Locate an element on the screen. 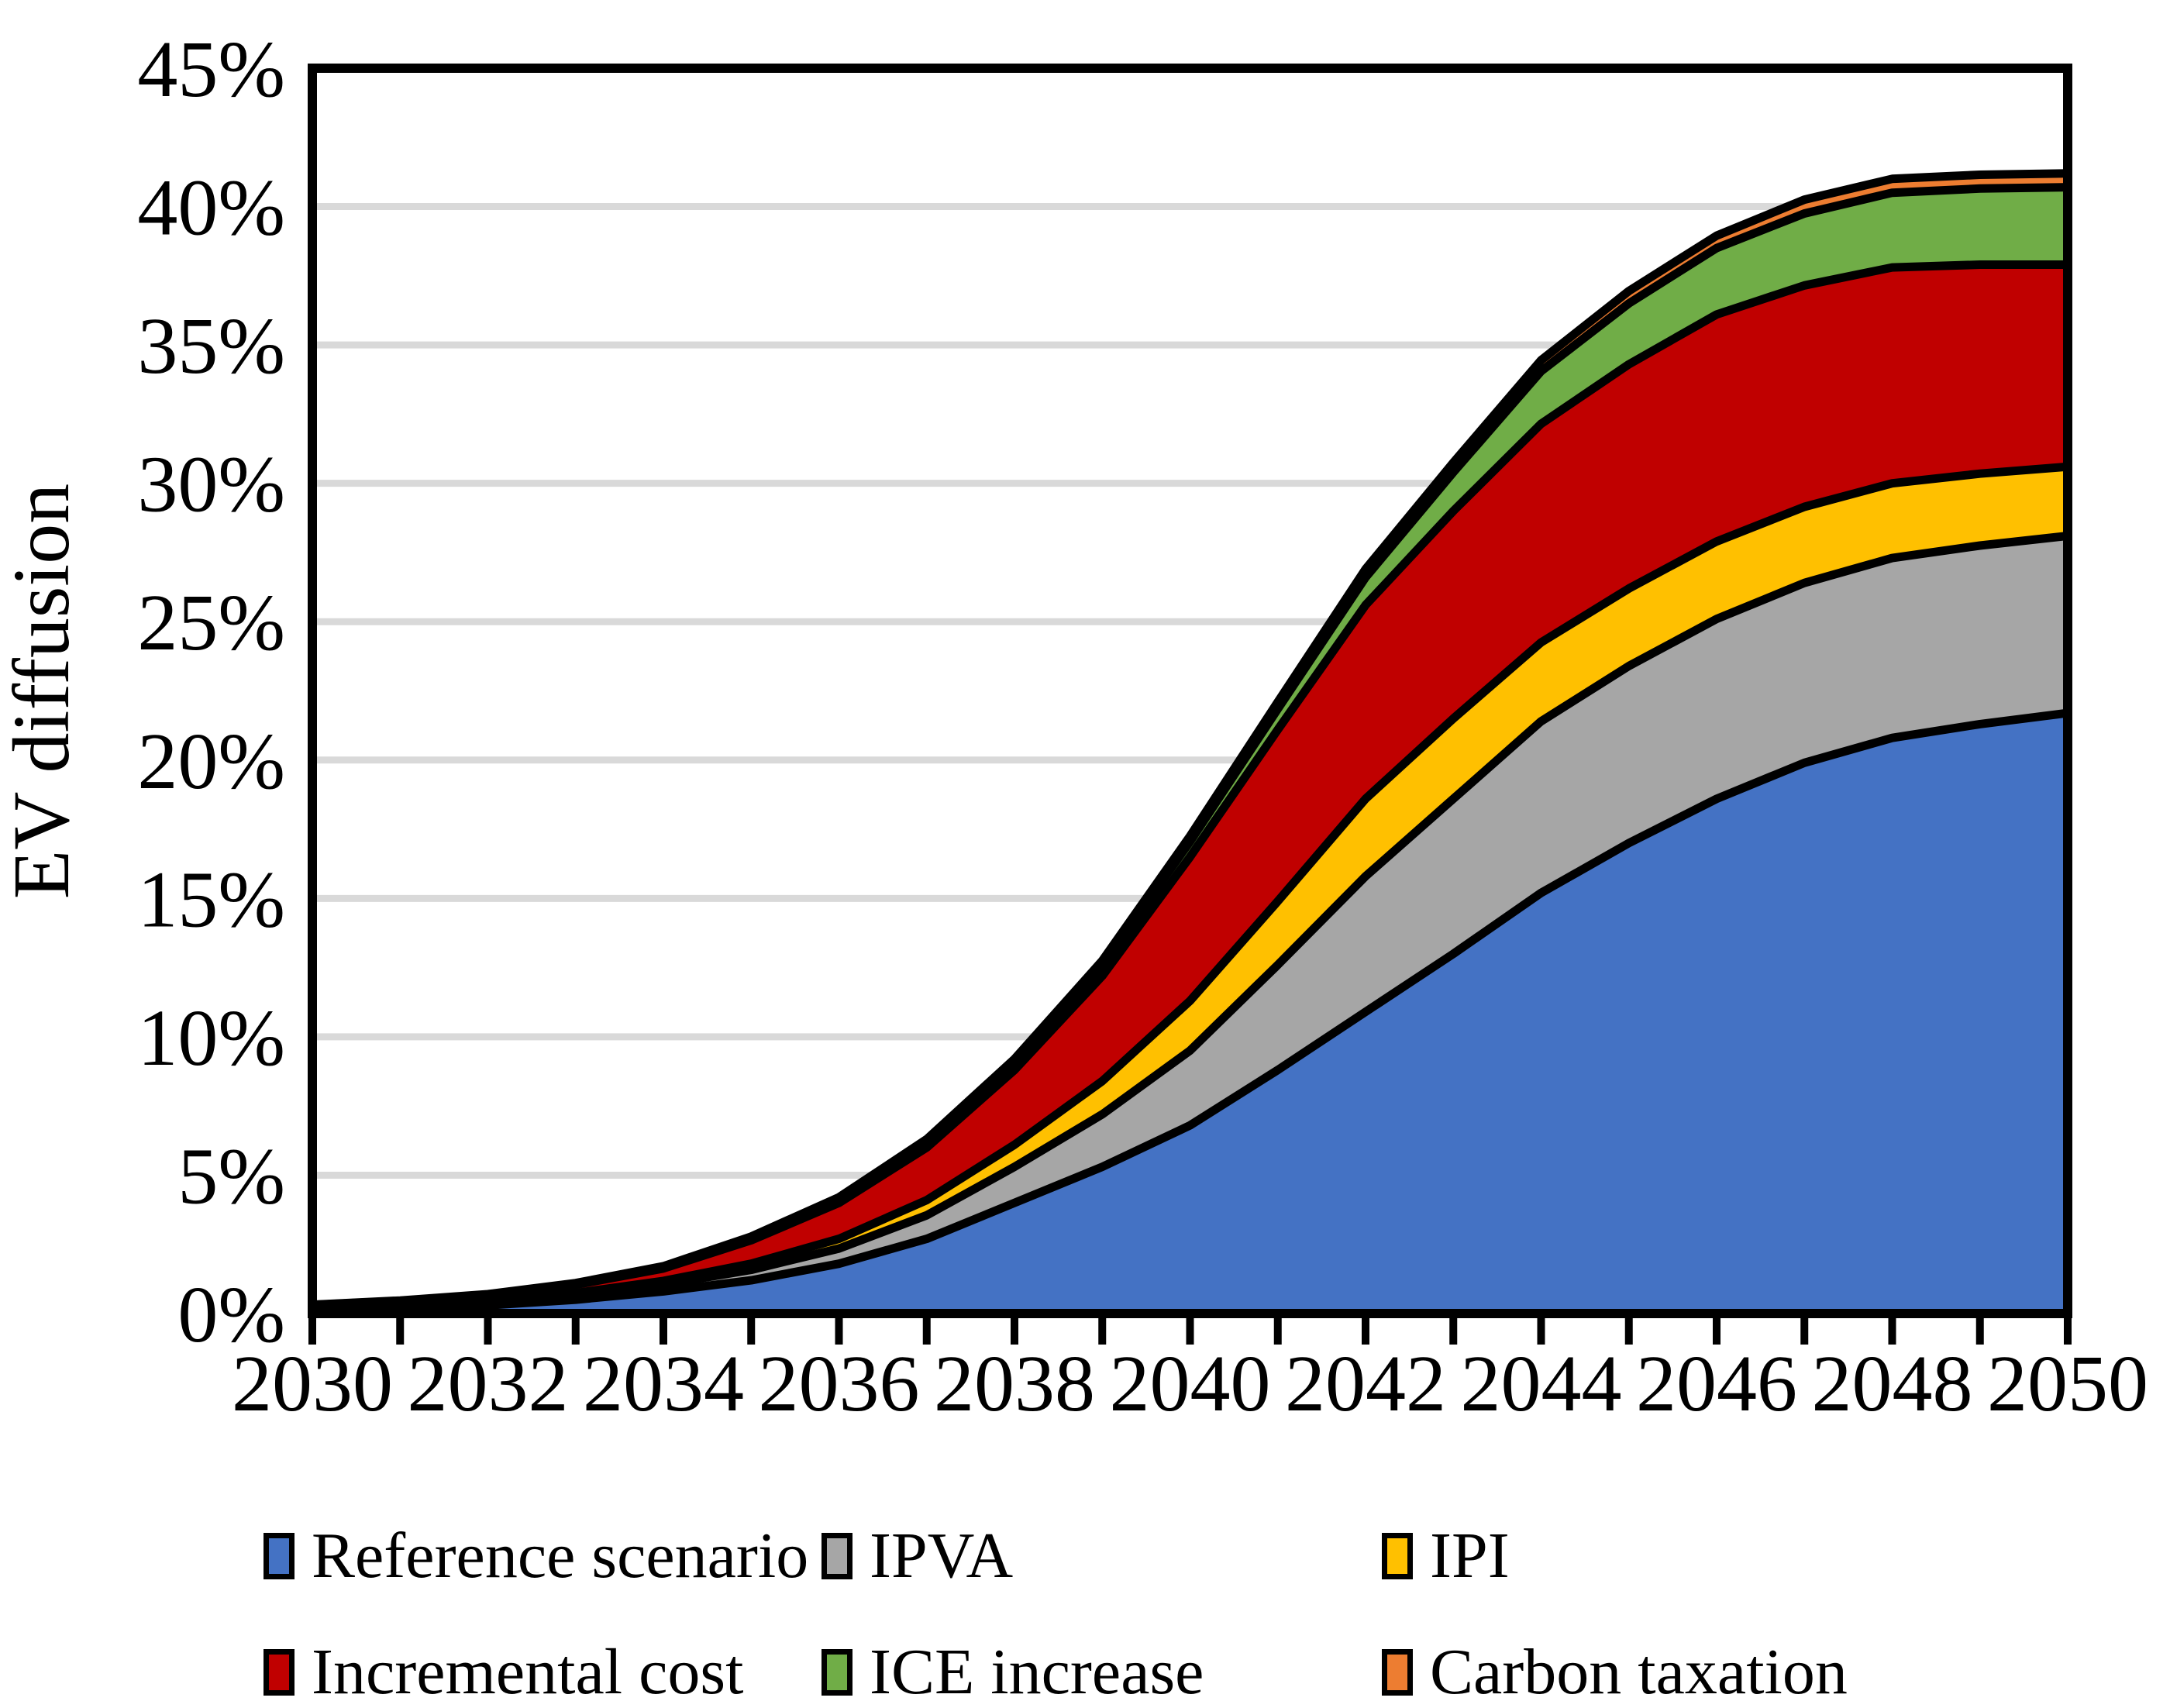 This screenshot has width=2170, height=1708. y-tick-label-45%: 45% is located at coordinates (211, 70).